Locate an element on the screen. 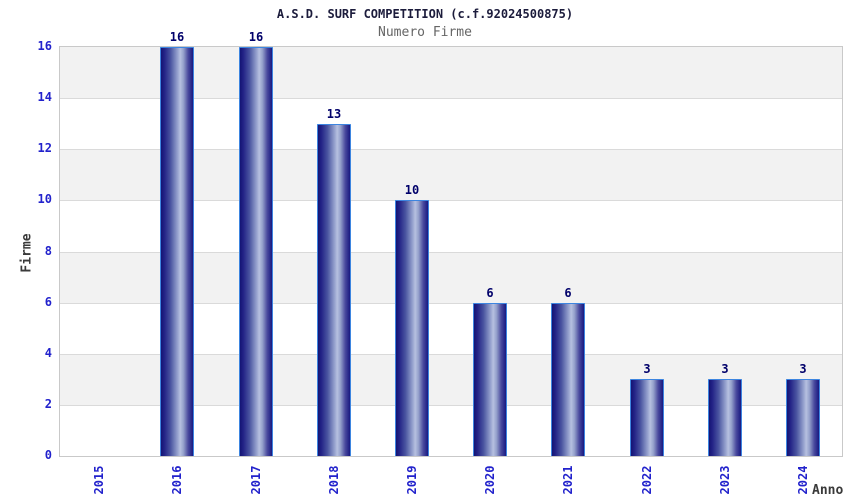 The image size is (850, 500). x-axis-tick: 2020 is located at coordinates (490, 480).